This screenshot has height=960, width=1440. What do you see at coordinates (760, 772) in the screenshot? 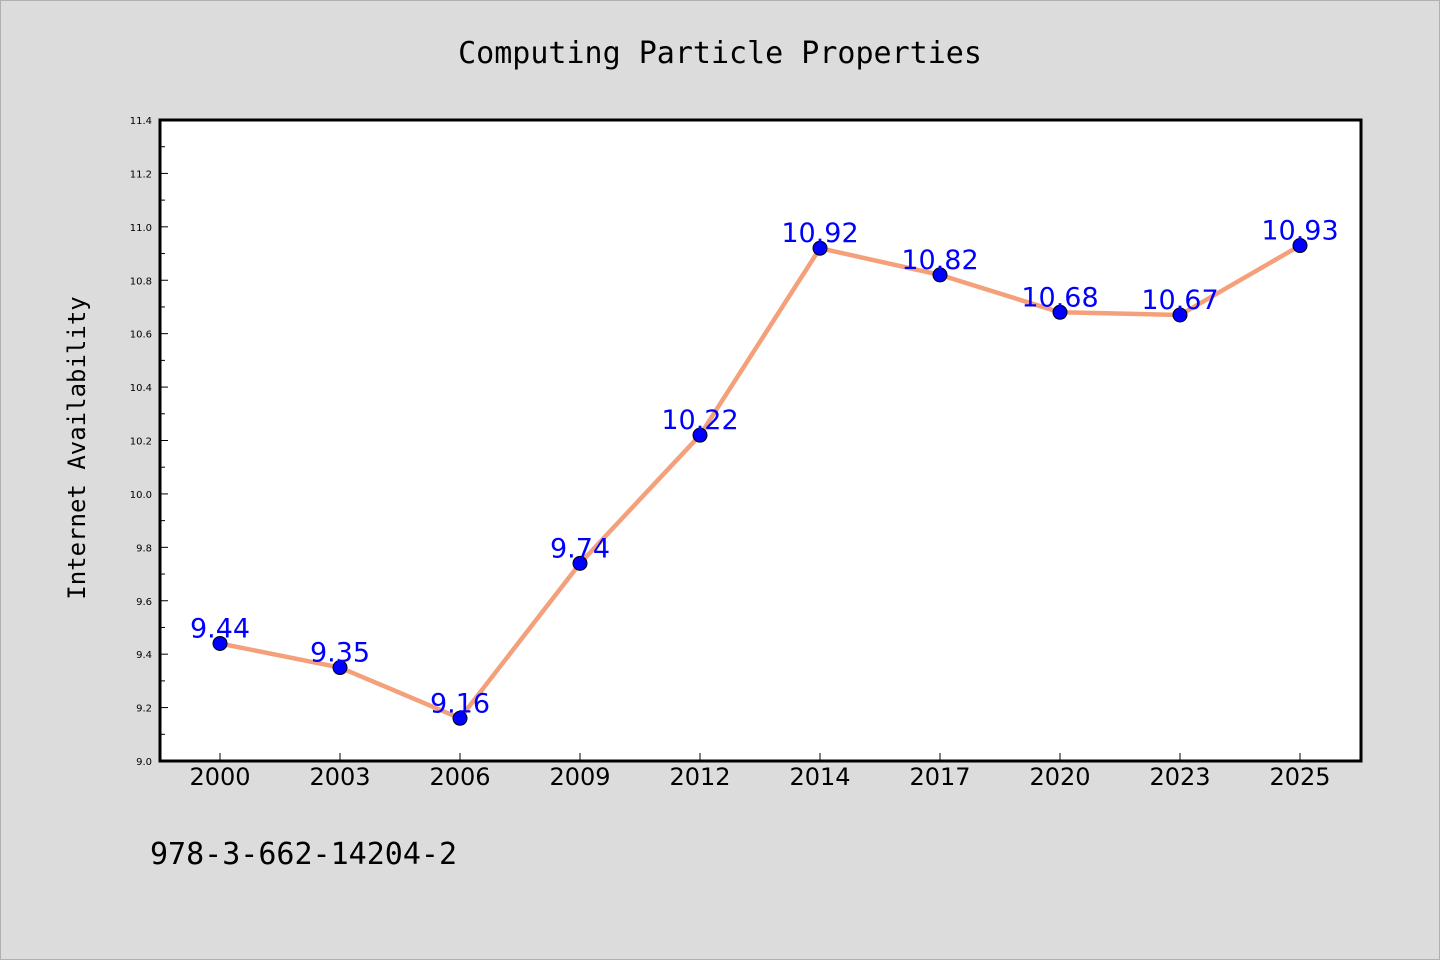
I see `x-axis: 2000 2003 2006 2009 2012 2014 2017 2020 2023 2025` at bounding box center [760, 772].